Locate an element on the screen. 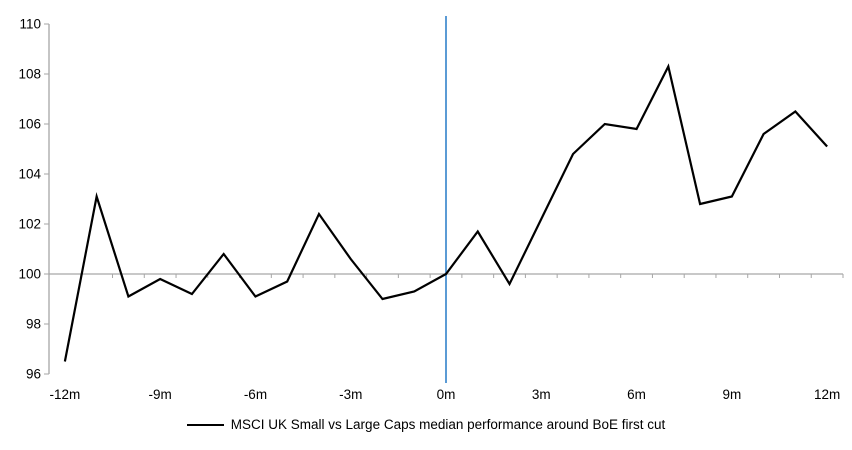 Image resolution: width=852 pixels, height=450 pixels. x-axis-tick-label: -3m is located at coordinates (350, 394).